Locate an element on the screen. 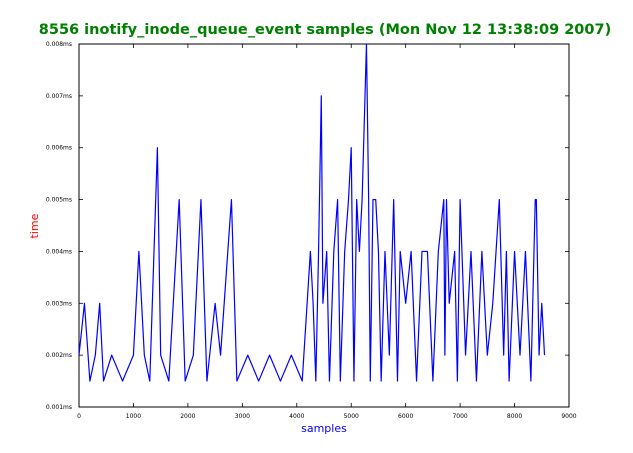 This screenshot has width=633, height=453. x-tick-label: 0 is located at coordinates (79, 416).